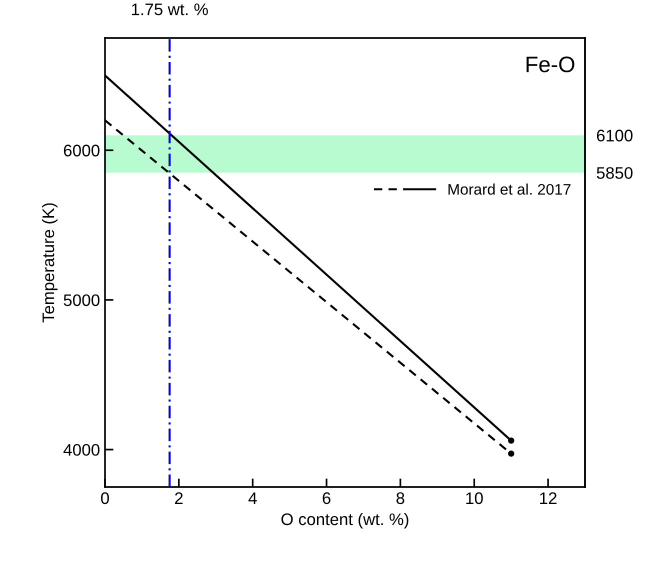 This screenshot has width=649, height=562. Describe the element at coordinates (81, 450) in the screenshot. I see `y-tick-label: 4000` at that location.